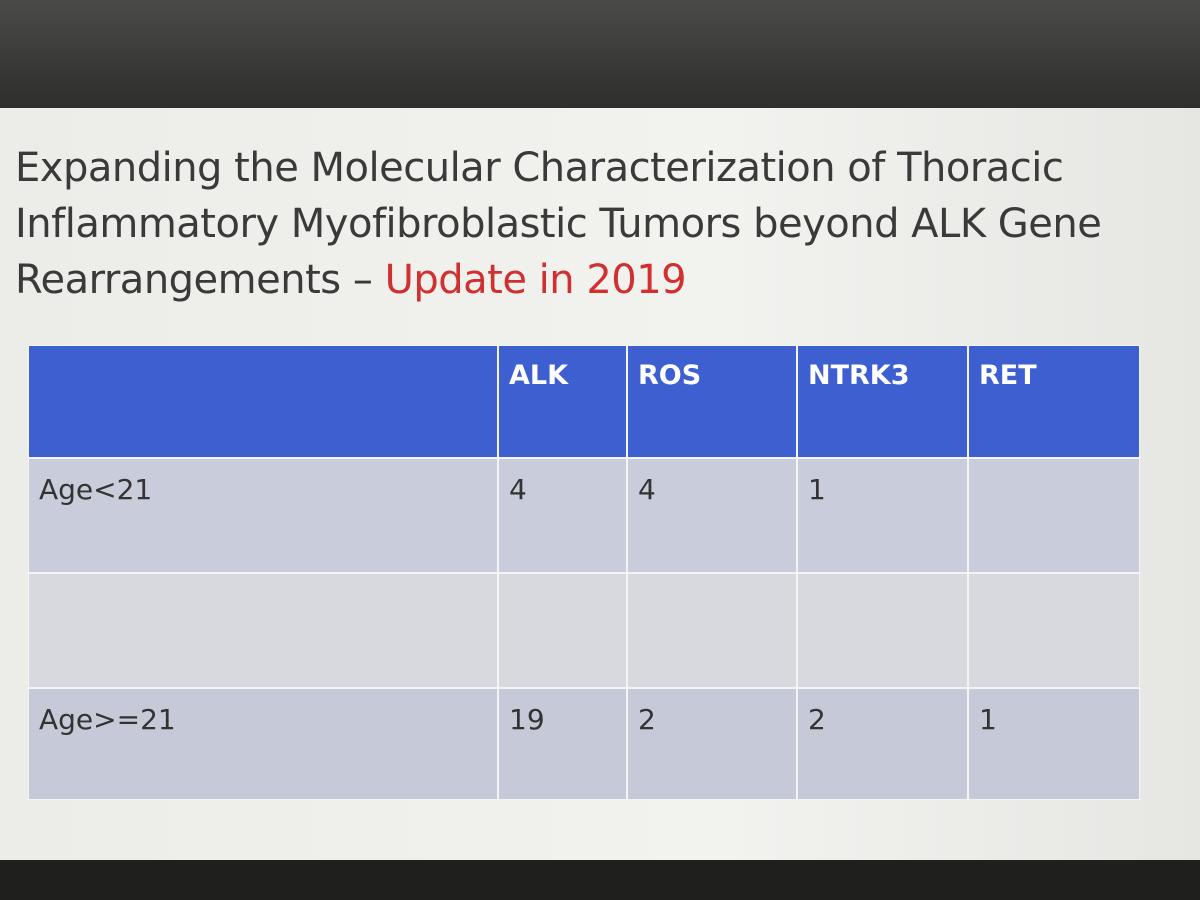  What do you see at coordinates (263, 744) in the screenshot?
I see `table-cell: Age>=21` at bounding box center [263, 744].